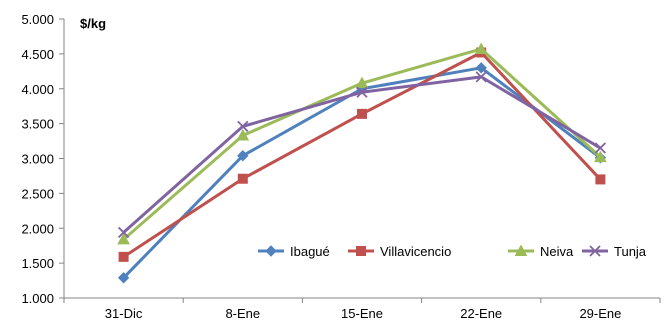 This screenshot has height=324, width=672. I want to click on x-tick-label: 29-Ene, so click(600, 313).